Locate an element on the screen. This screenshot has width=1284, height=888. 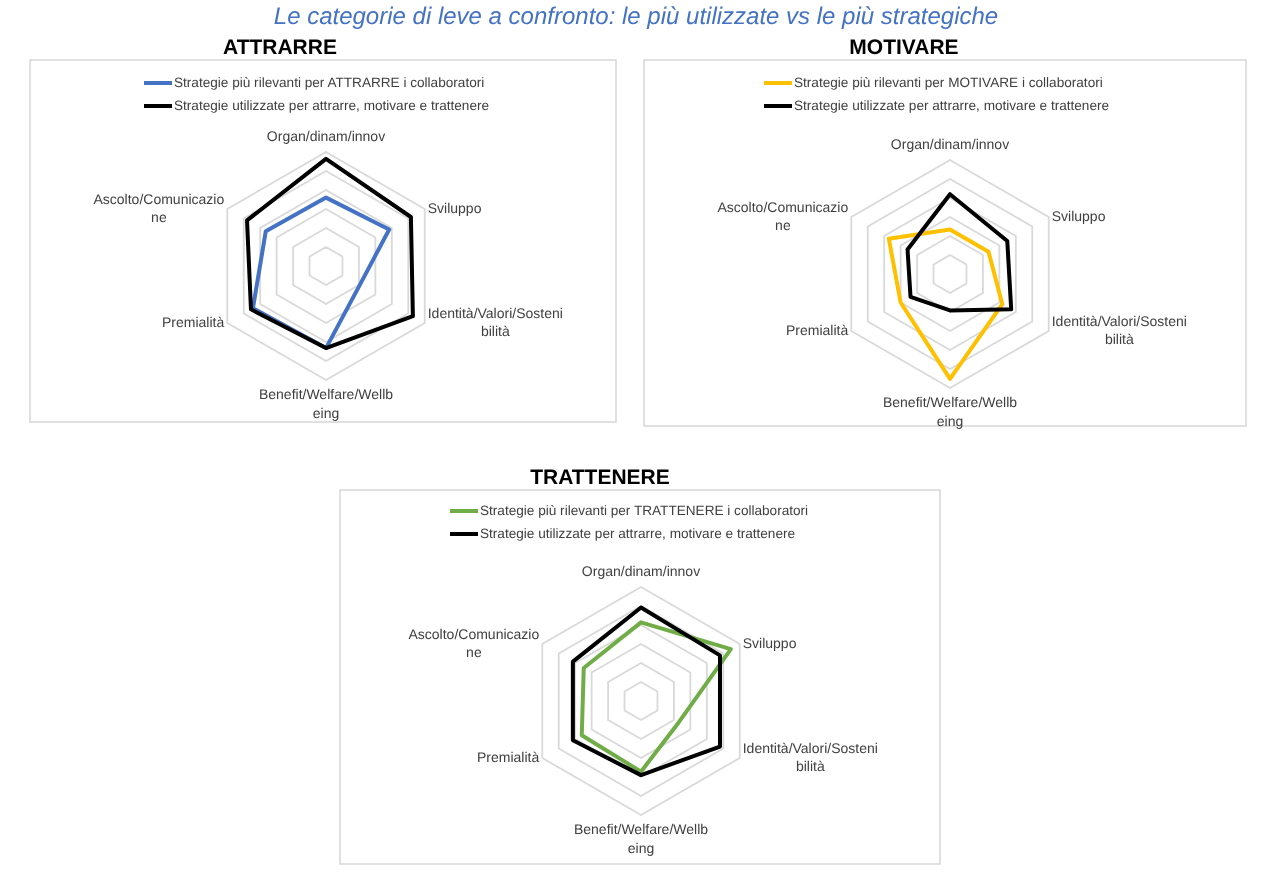
chart-title: ATTRARRE is located at coordinates (280, 48).